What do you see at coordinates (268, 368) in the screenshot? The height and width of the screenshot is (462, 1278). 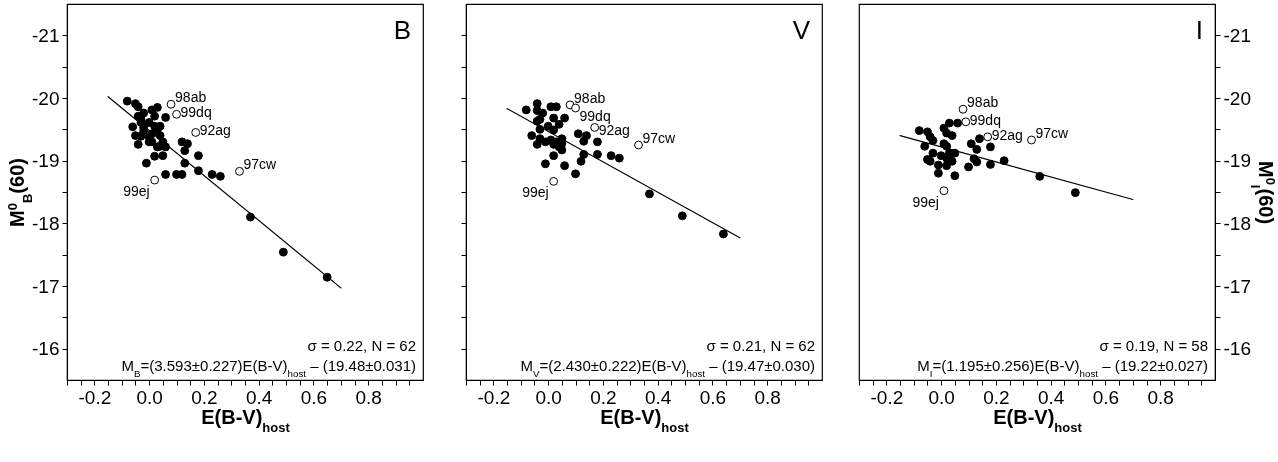 I see `annotation: M$_{B}$=(3.593±0.227)E(B-V)$_{host}$ – (19.48±0.031)` at bounding box center [268, 368].